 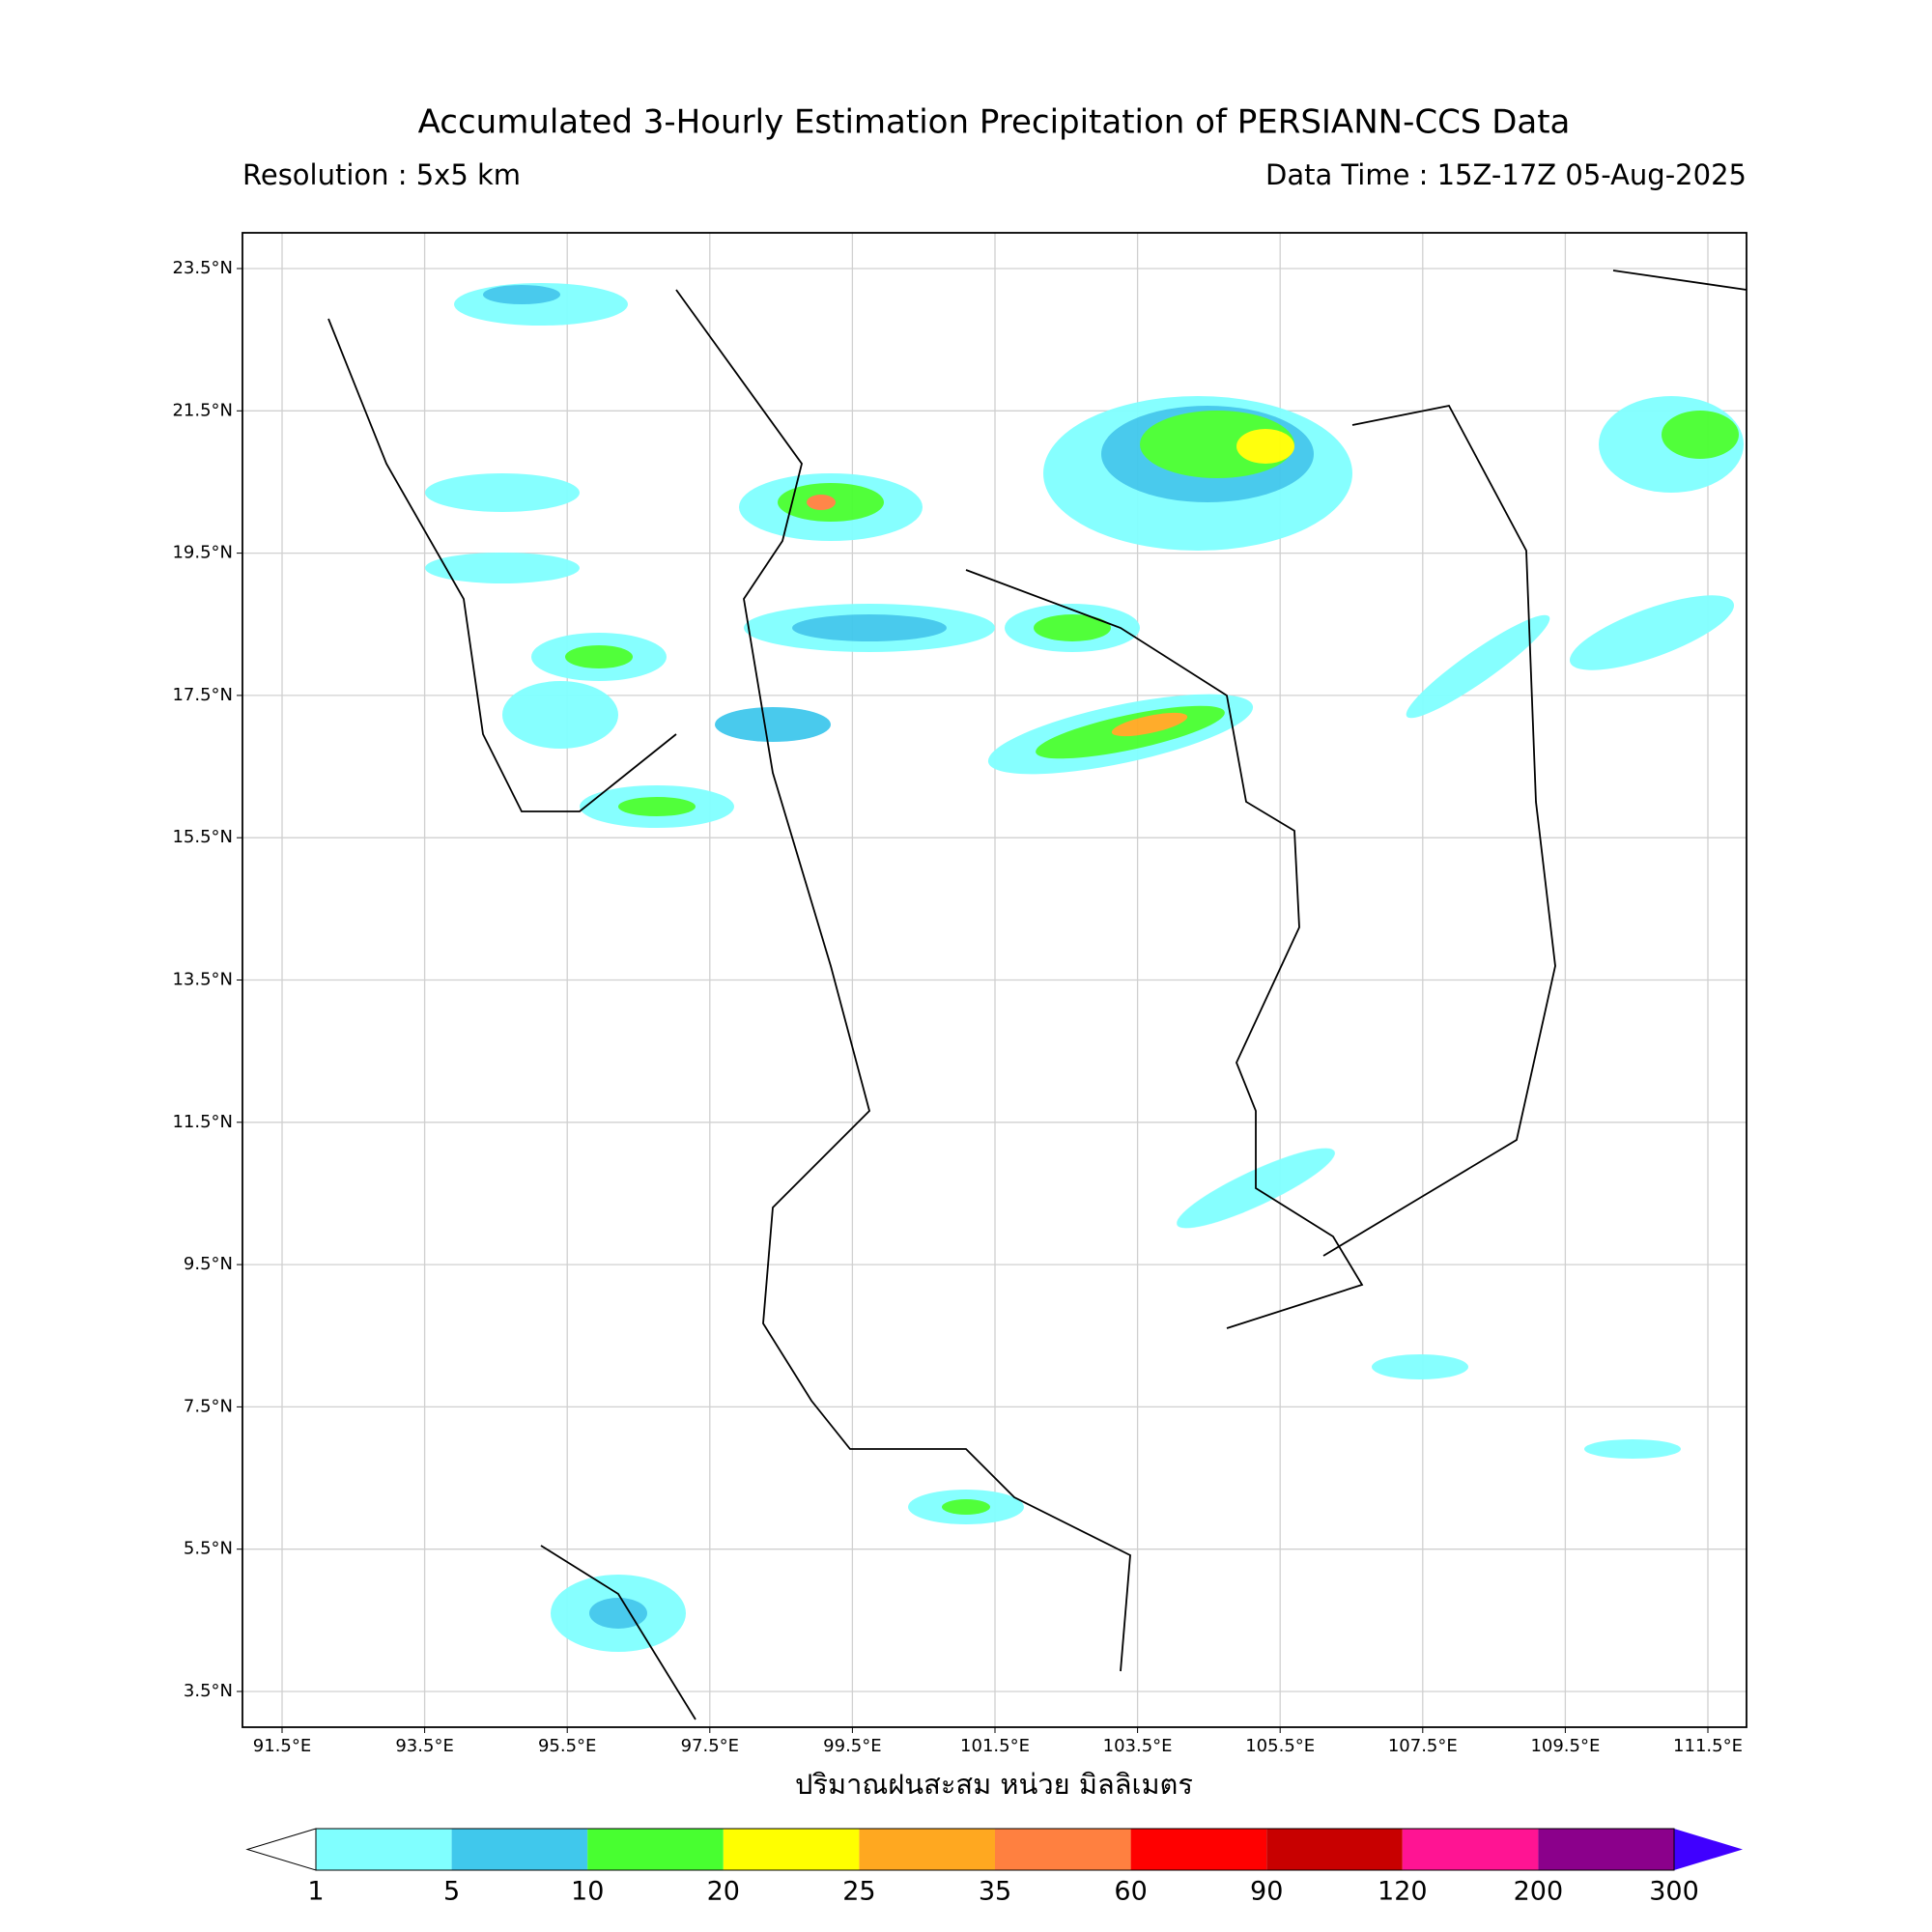 What do you see at coordinates (315, 1892) in the screenshot?
I see `colorbar-tick-label: 1` at bounding box center [315, 1892].